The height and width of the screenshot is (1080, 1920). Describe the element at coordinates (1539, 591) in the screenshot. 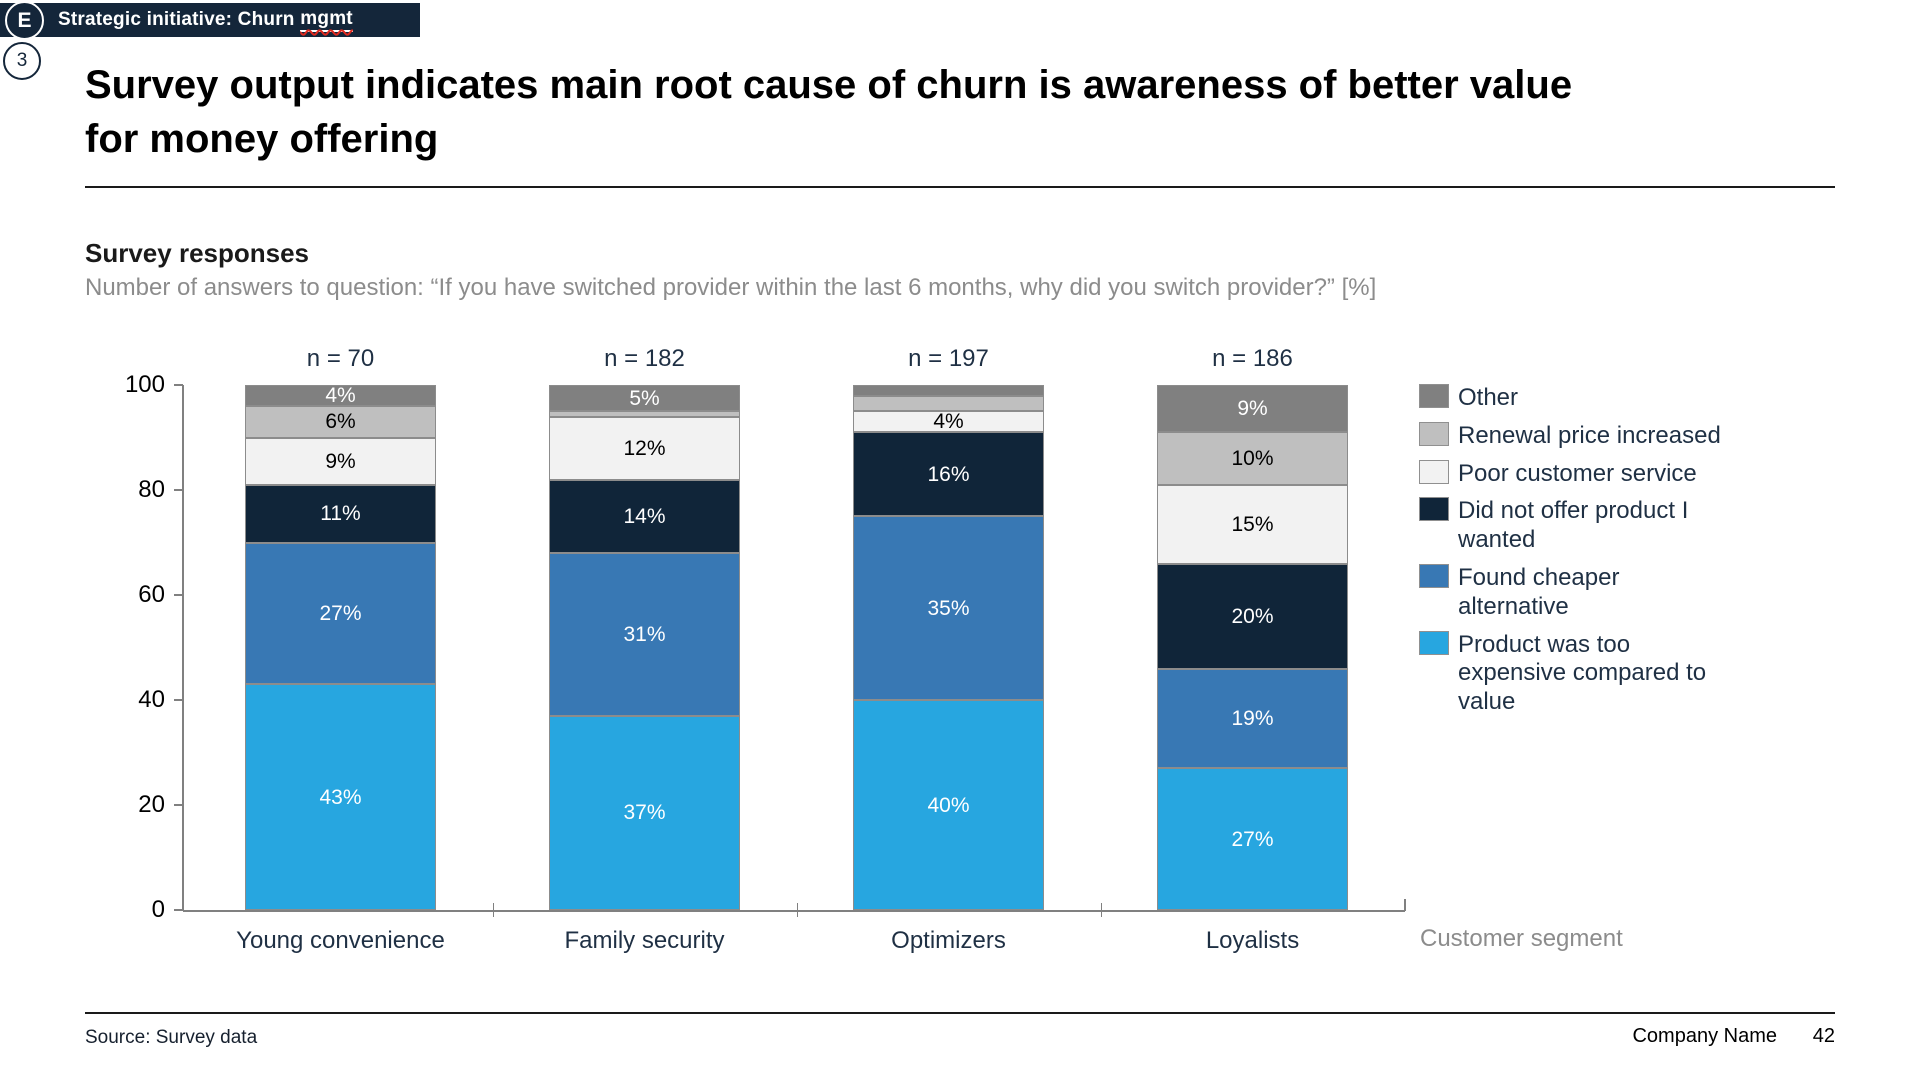

I see `legend-label: Found cheaper alternative` at that location.